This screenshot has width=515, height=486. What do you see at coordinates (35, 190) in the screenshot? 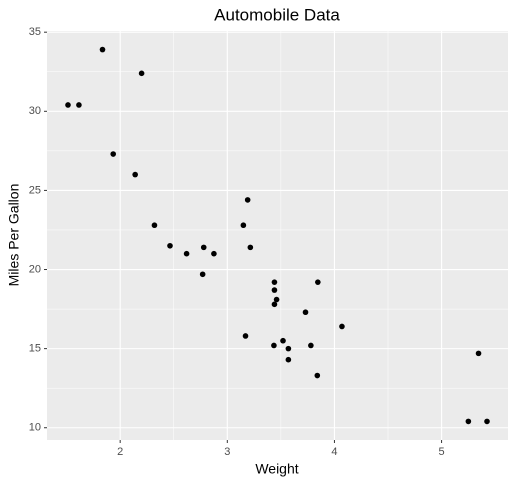
I see `y-tick-label: 25` at bounding box center [35, 190].